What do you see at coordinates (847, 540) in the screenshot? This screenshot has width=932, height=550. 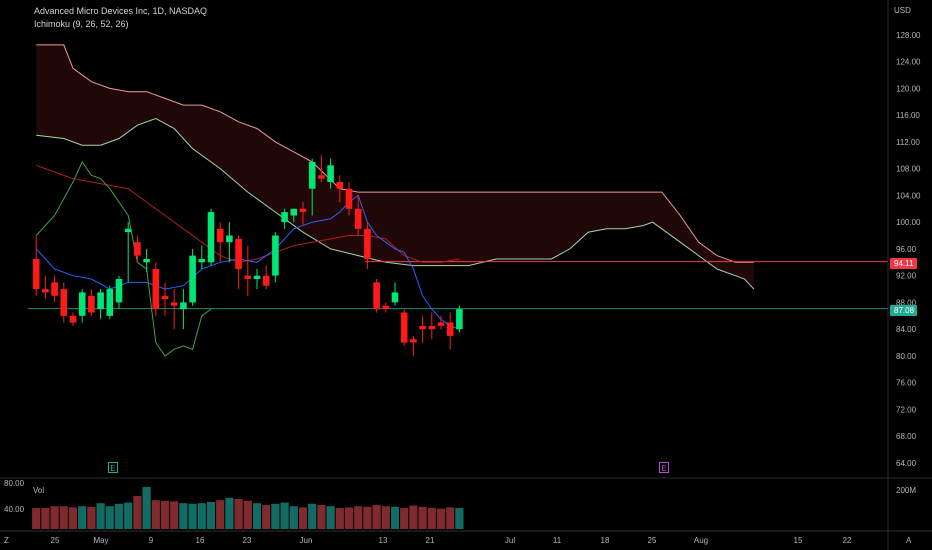 I see `x-tick-label: 22` at bounding box center [847, 540].